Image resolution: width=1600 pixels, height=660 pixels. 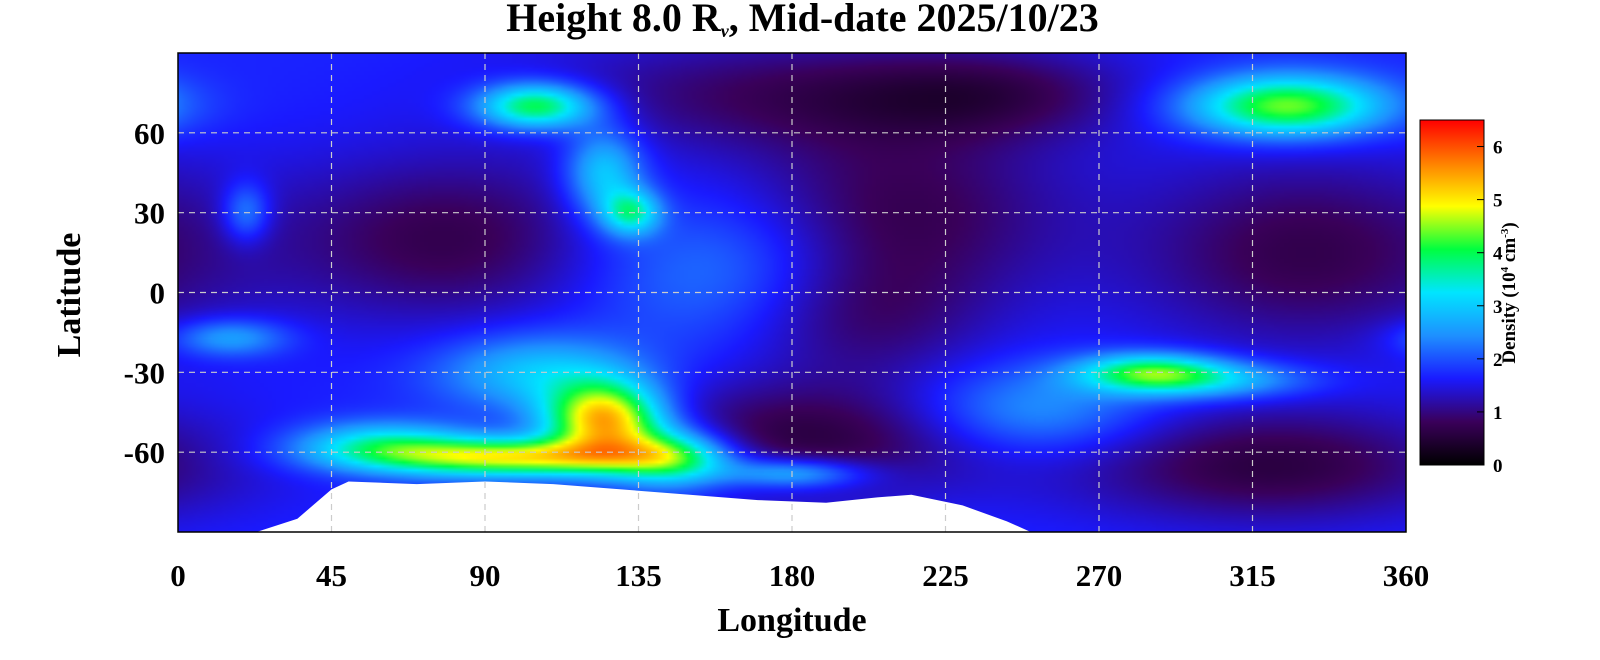 I want to click on colorbar: 0 1 2 3 4 5 6, so click(x=1461, y=298).